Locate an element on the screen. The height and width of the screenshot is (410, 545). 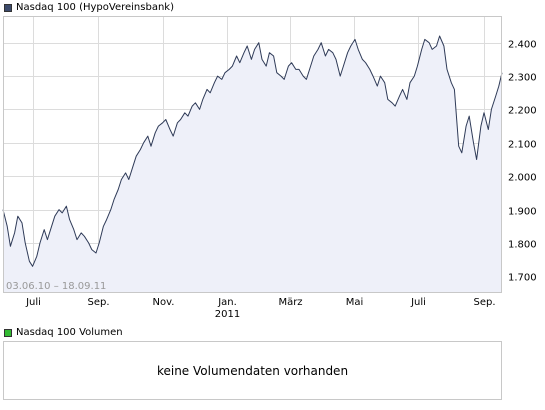
volume-legend: Nasdaq 100 Volumen is located at coordinates (63, 333).